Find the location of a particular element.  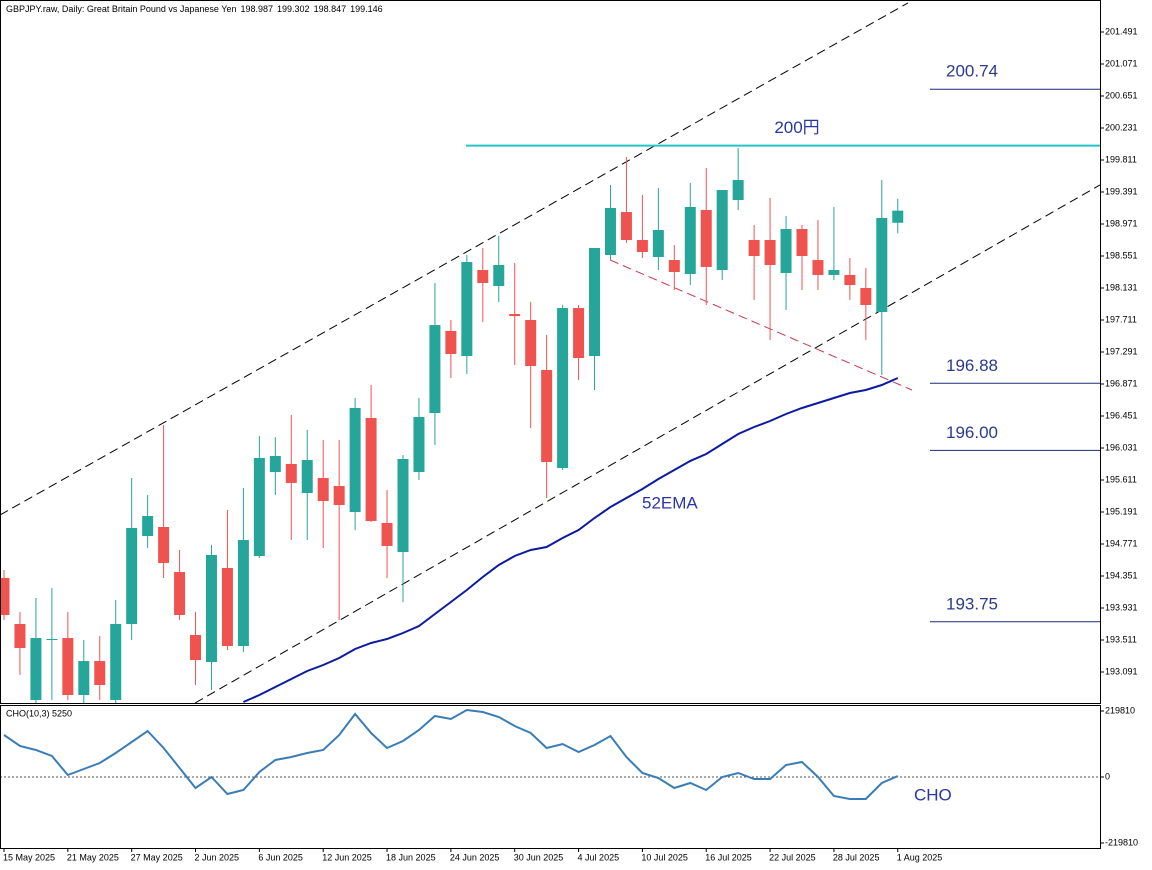

x-tick-label: 22 Jul 2025 is located at coordinates (792, 857).